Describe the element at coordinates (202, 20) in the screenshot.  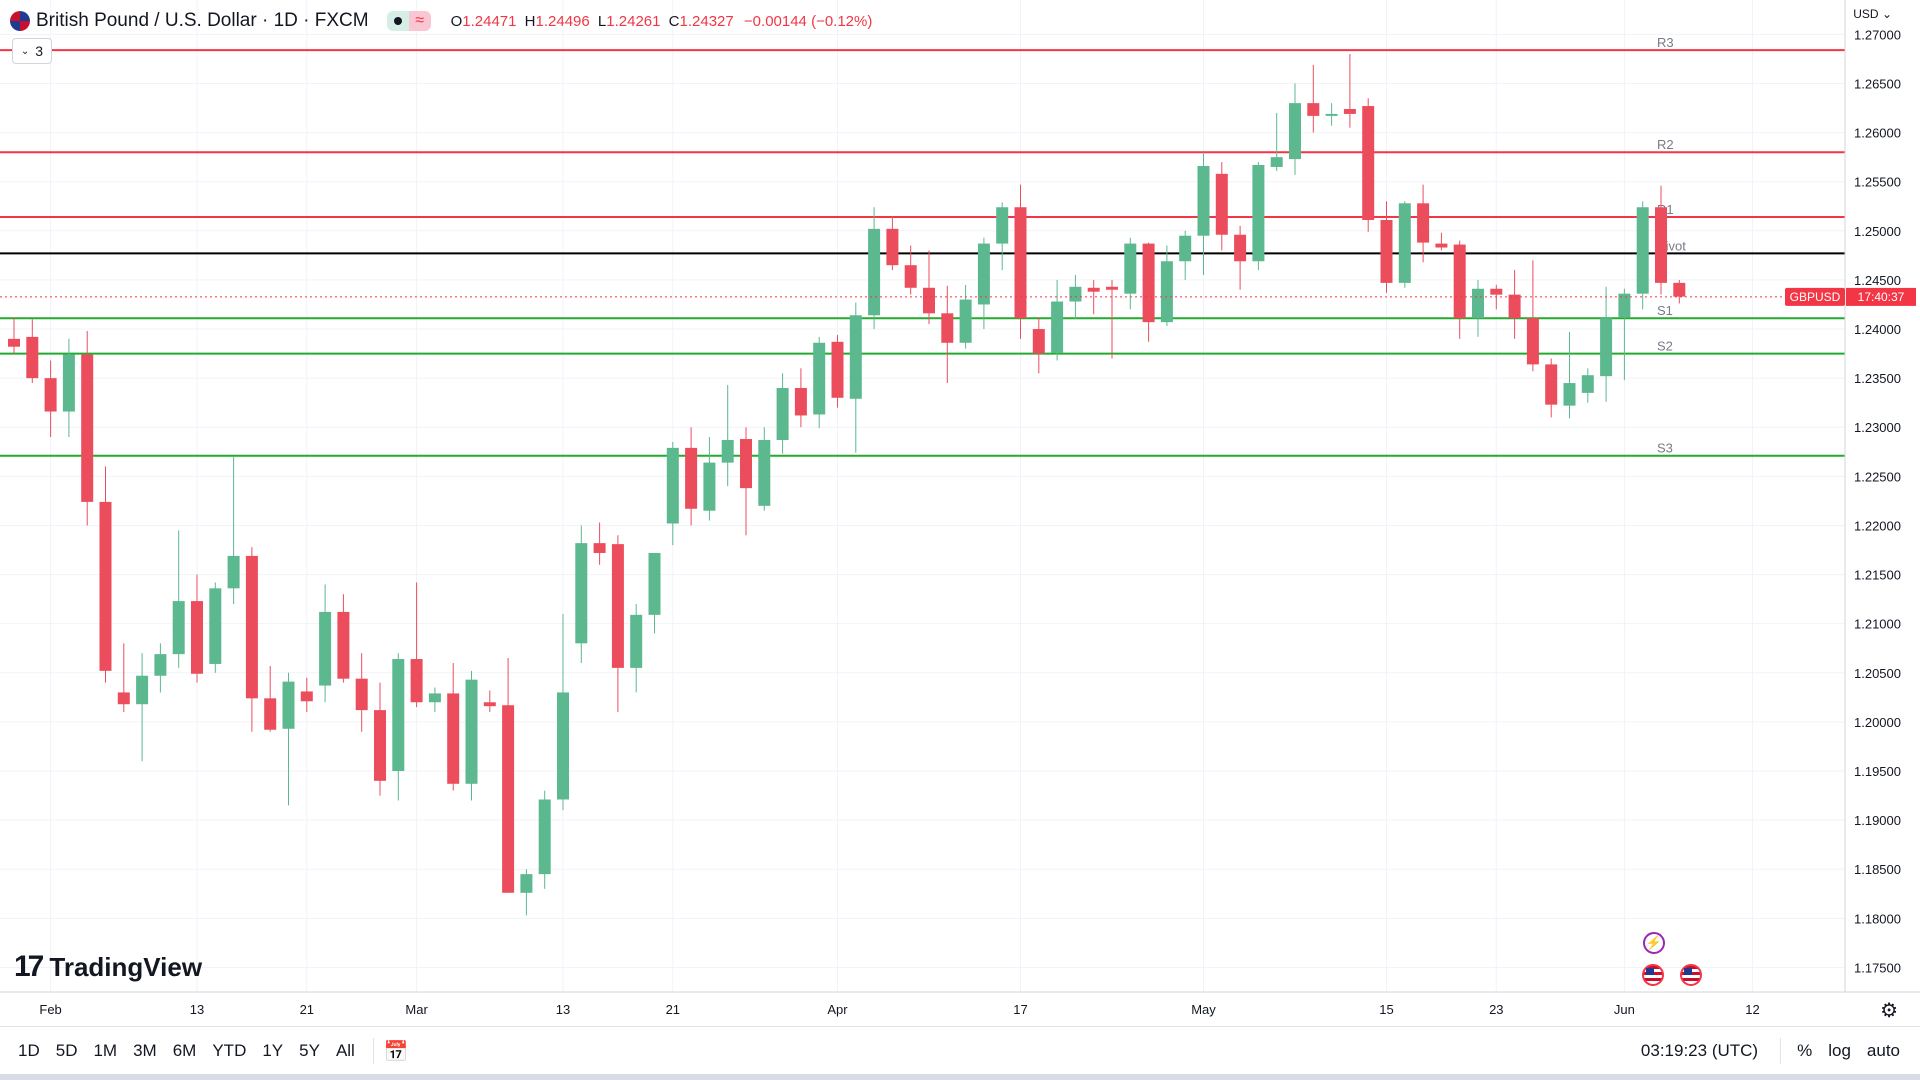
I see `symbol-title: British Pound / U.S. Dollar · 1D · FXCM` at that location.